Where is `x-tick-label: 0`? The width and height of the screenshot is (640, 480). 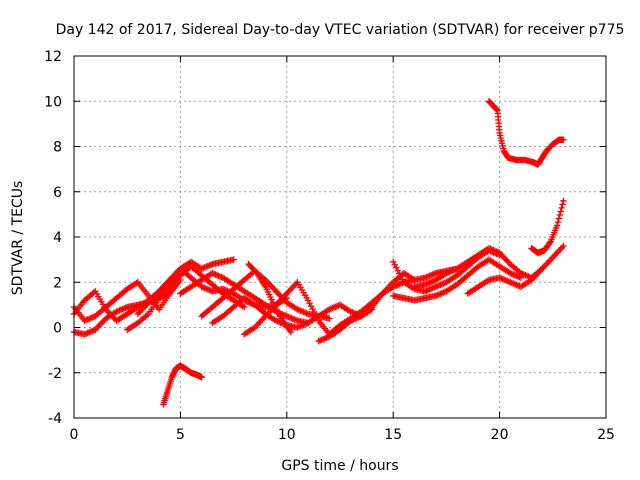 x-tick-label: 0 is located at coordinates (74, 435).